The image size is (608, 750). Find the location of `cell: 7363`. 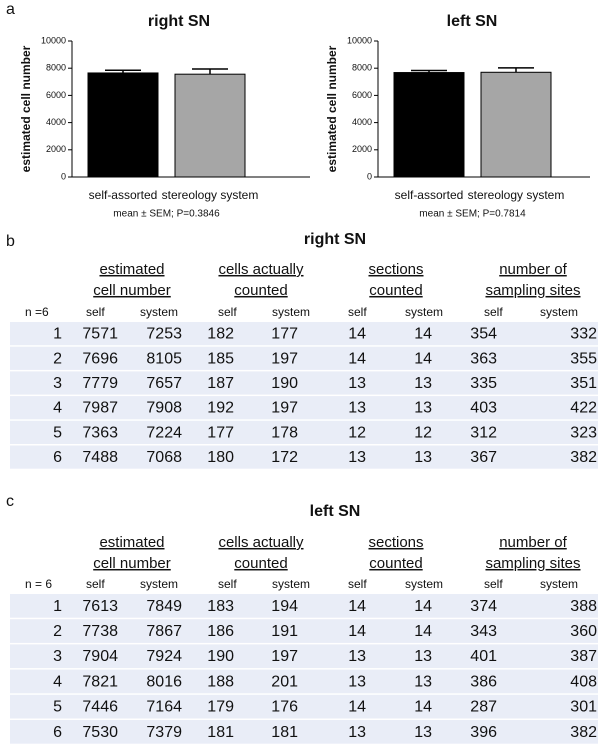

cell: 7363 is located at coordinates (100, 432).